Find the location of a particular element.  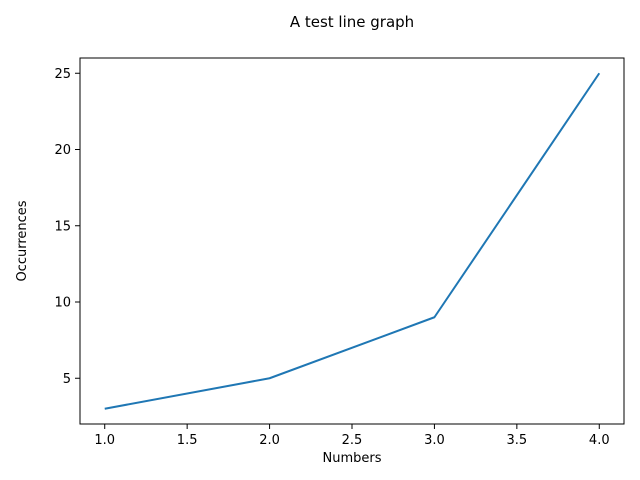

x-tick-label: 1.5 is located at coordinates (187, 440).